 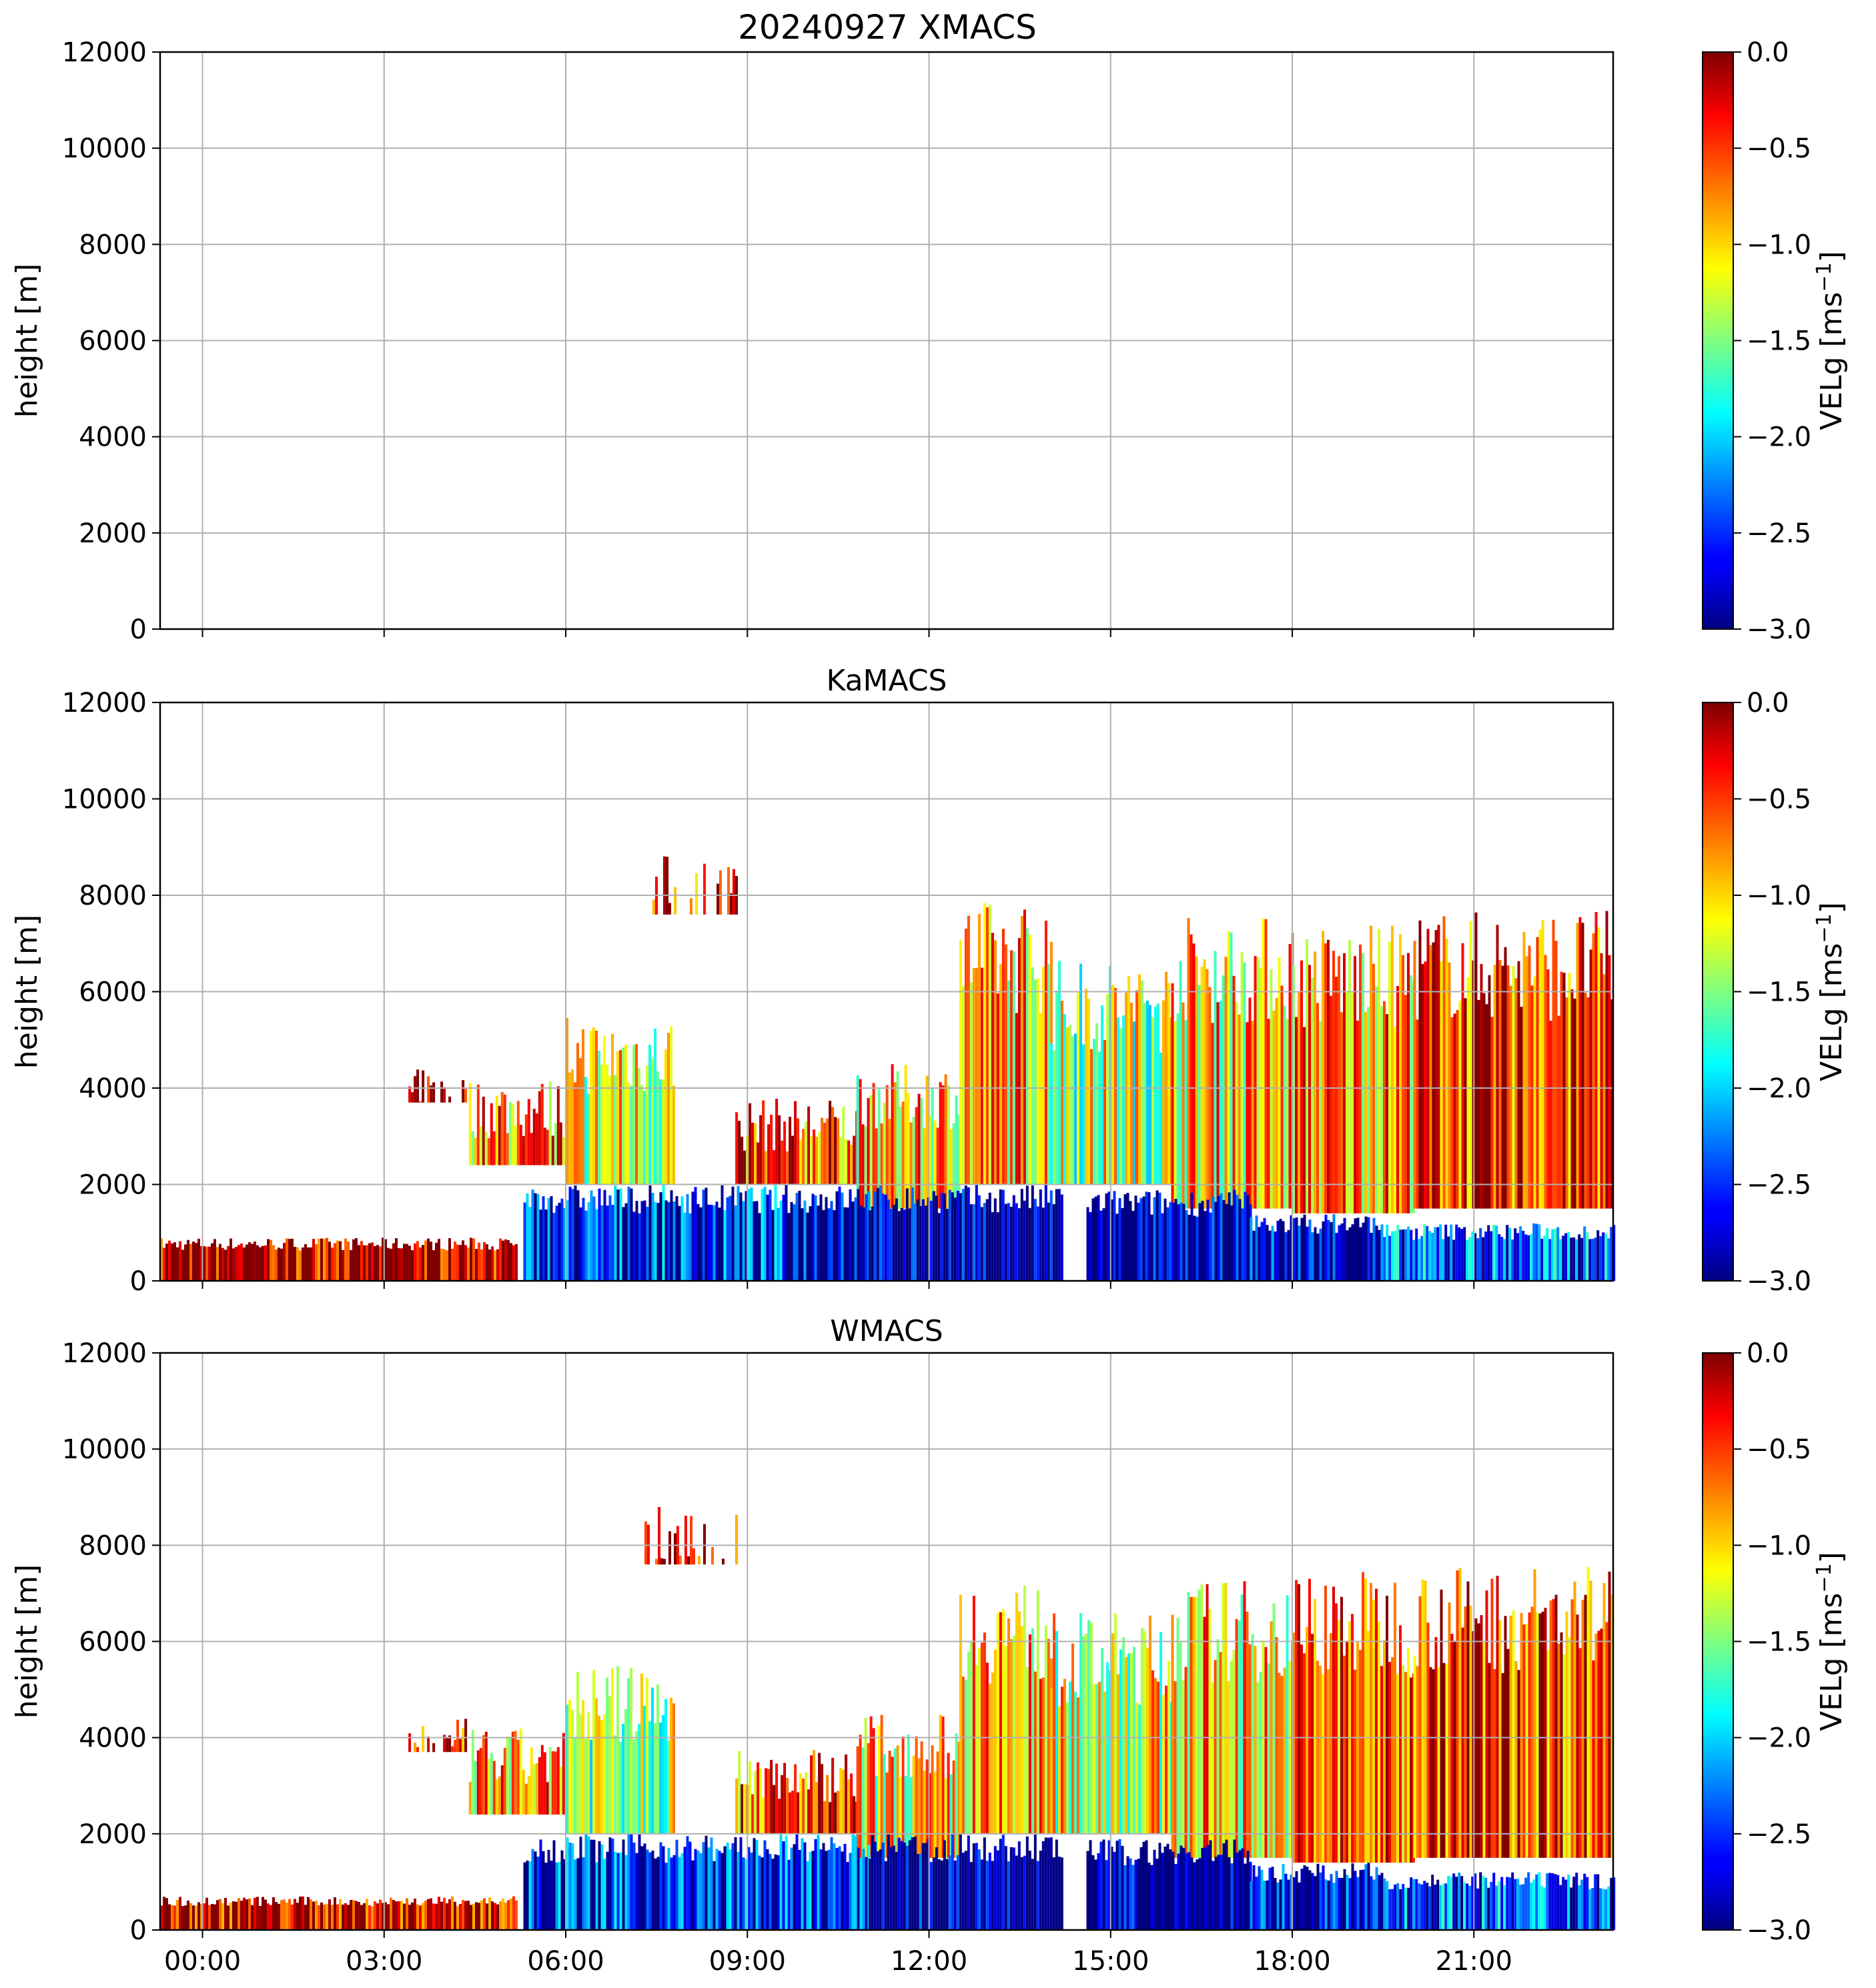 What do you see at coordinates (113, 341) in the screenshot?
I see `y-tick-label: 6000` at bounding box center [113, 341].